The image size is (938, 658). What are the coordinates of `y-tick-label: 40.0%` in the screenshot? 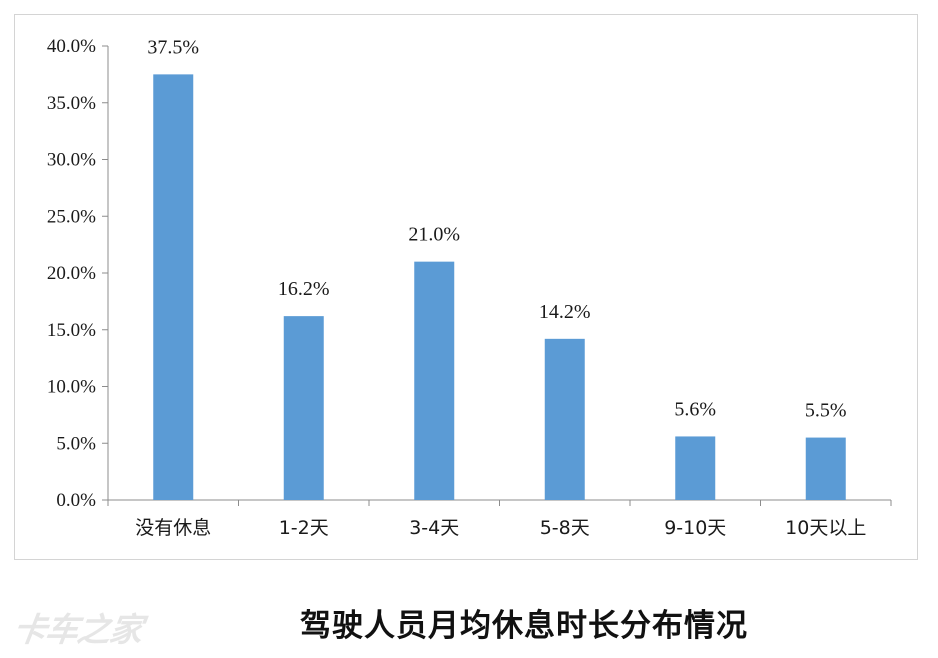 It's located at (71, 46).